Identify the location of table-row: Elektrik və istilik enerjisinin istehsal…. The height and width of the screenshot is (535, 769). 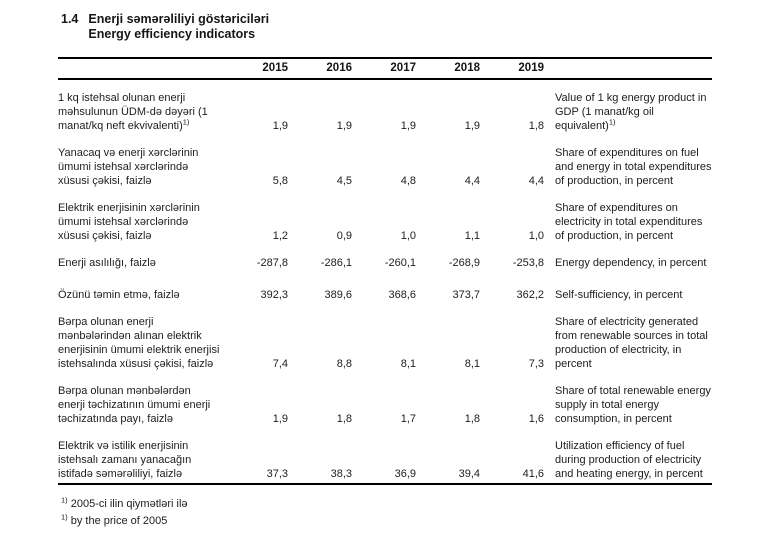
(385, 456).